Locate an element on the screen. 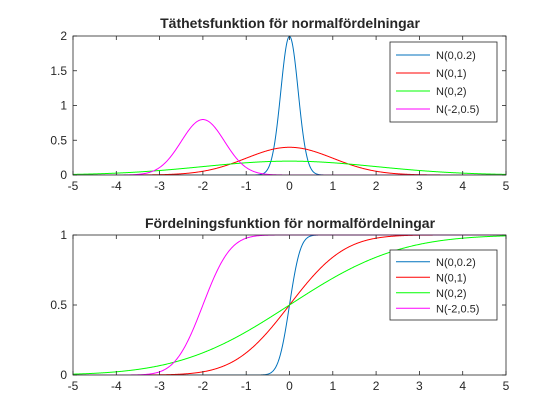 The image size is (560, 420). y-tick-label: 1.5 is located at coordinates (58, 71).